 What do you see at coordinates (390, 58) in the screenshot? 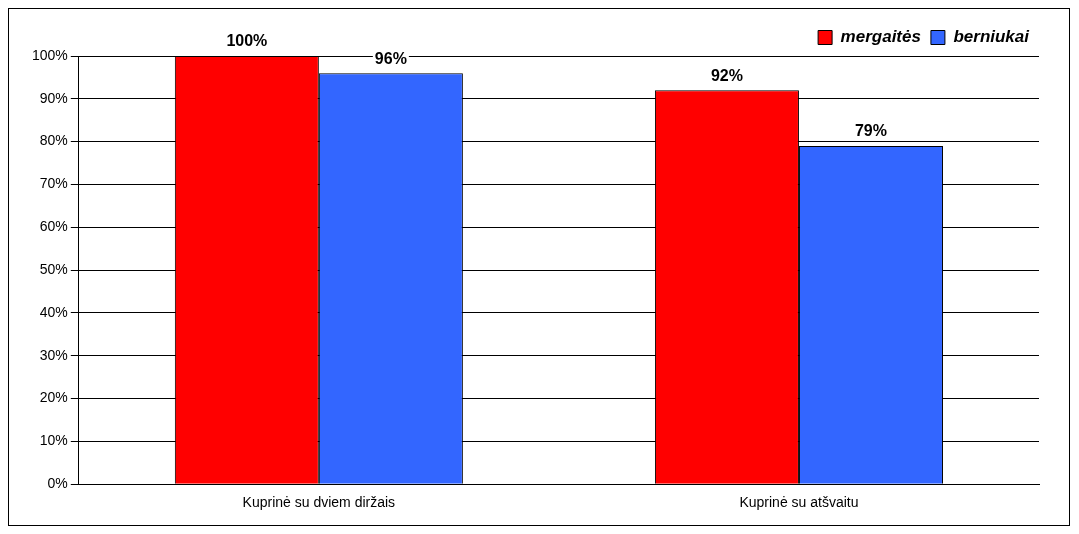
I see `data-label: 96%` at bounding box center [390, 58].